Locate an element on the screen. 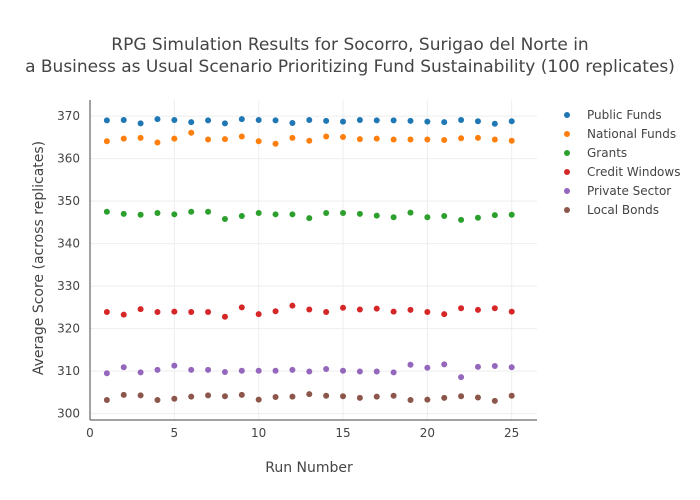 This screenshot has width=700, height=500. legend-item-public-funds: Public Funds is located at coordinates (613, 115).